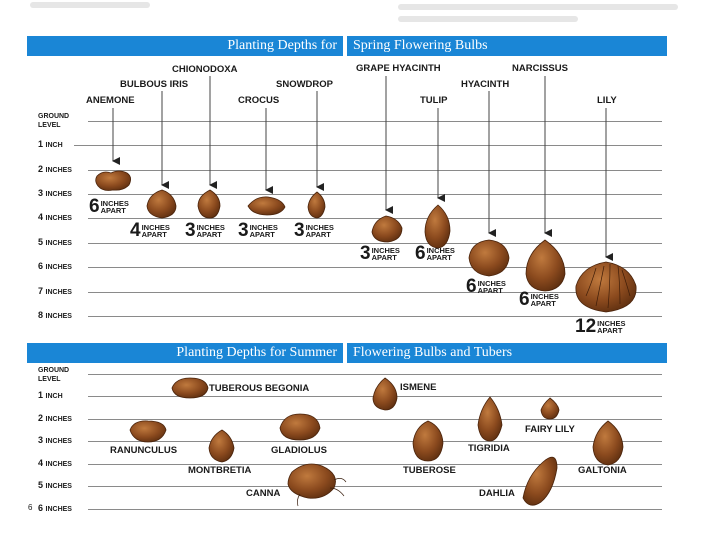 The width and height of the screenshot is (720, 540). I want to click on ismene-bulb, so click(385, 394).